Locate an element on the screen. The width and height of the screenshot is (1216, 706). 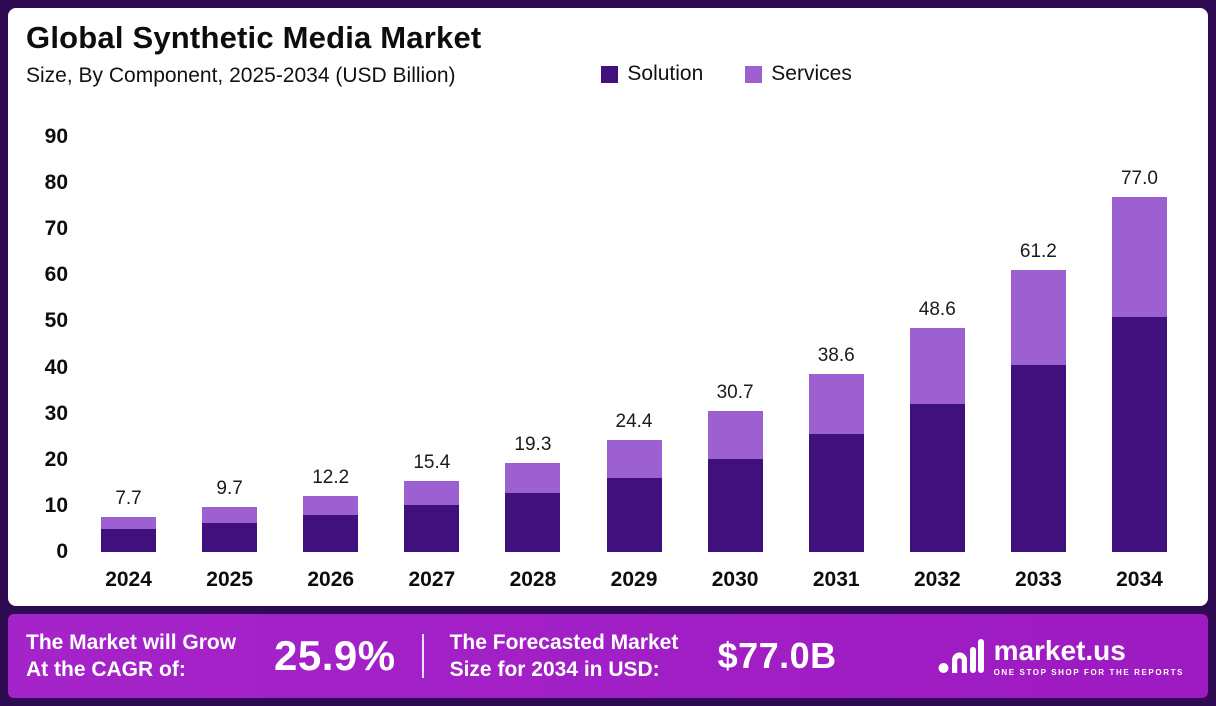
y-axis-tick-label: 80 is located at coordinates (56, 183).